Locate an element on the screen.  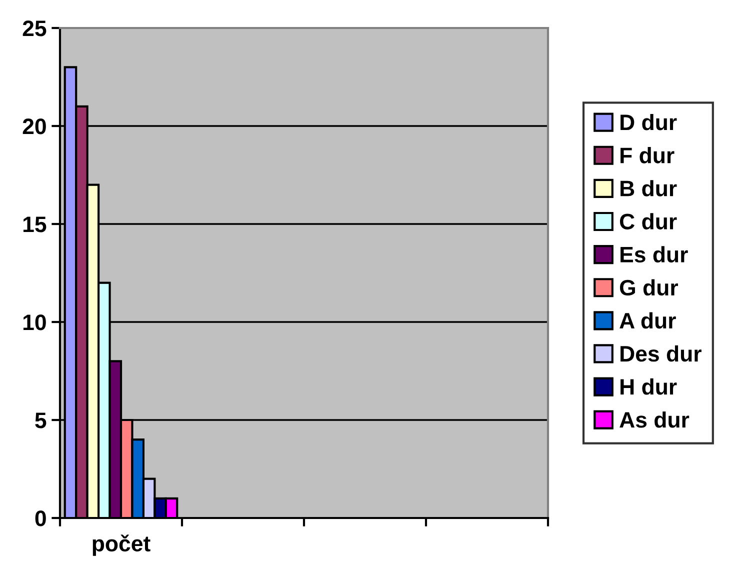
legend-label: Des dur is located at coordinates (661, 353).